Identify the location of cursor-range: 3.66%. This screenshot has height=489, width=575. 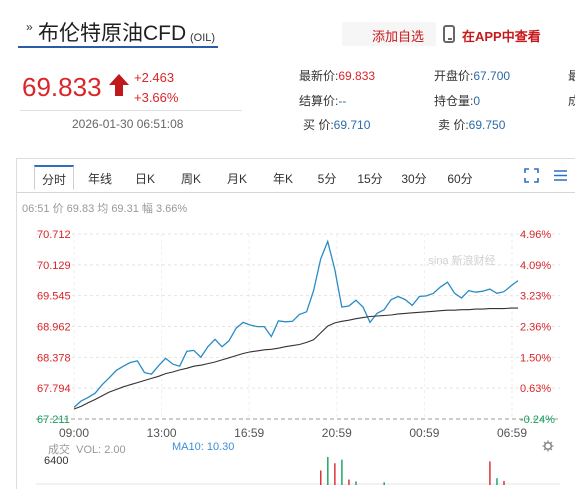
(171, 209).